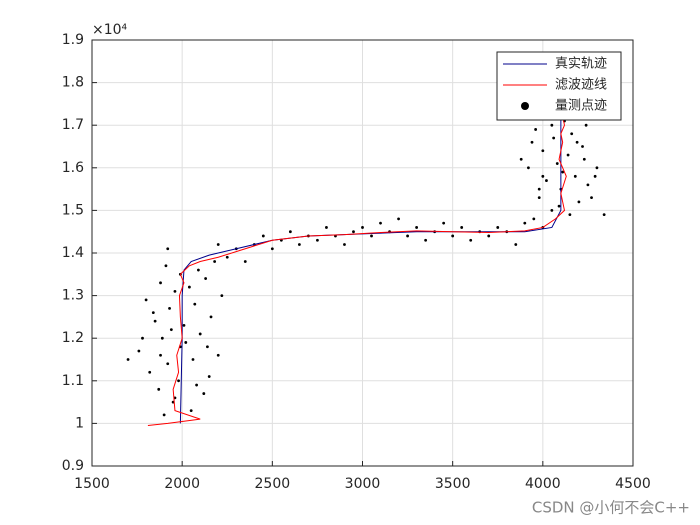 This screenshot has width=700, height=525. I want to click on x-tick-label: 2500, so click(273, 484).